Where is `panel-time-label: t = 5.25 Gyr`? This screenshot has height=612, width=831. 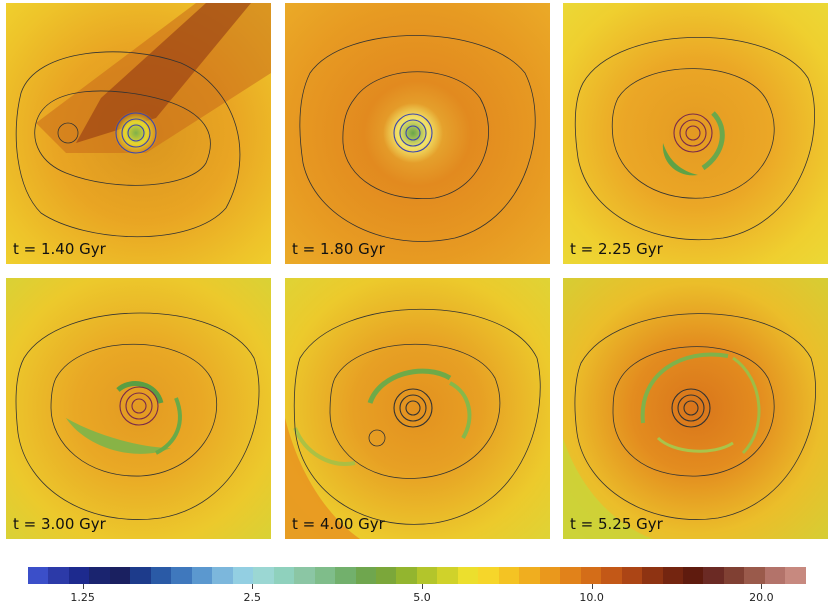 panel-time-label: t = 5.25 Gyr is located at coordinates (616, 524).